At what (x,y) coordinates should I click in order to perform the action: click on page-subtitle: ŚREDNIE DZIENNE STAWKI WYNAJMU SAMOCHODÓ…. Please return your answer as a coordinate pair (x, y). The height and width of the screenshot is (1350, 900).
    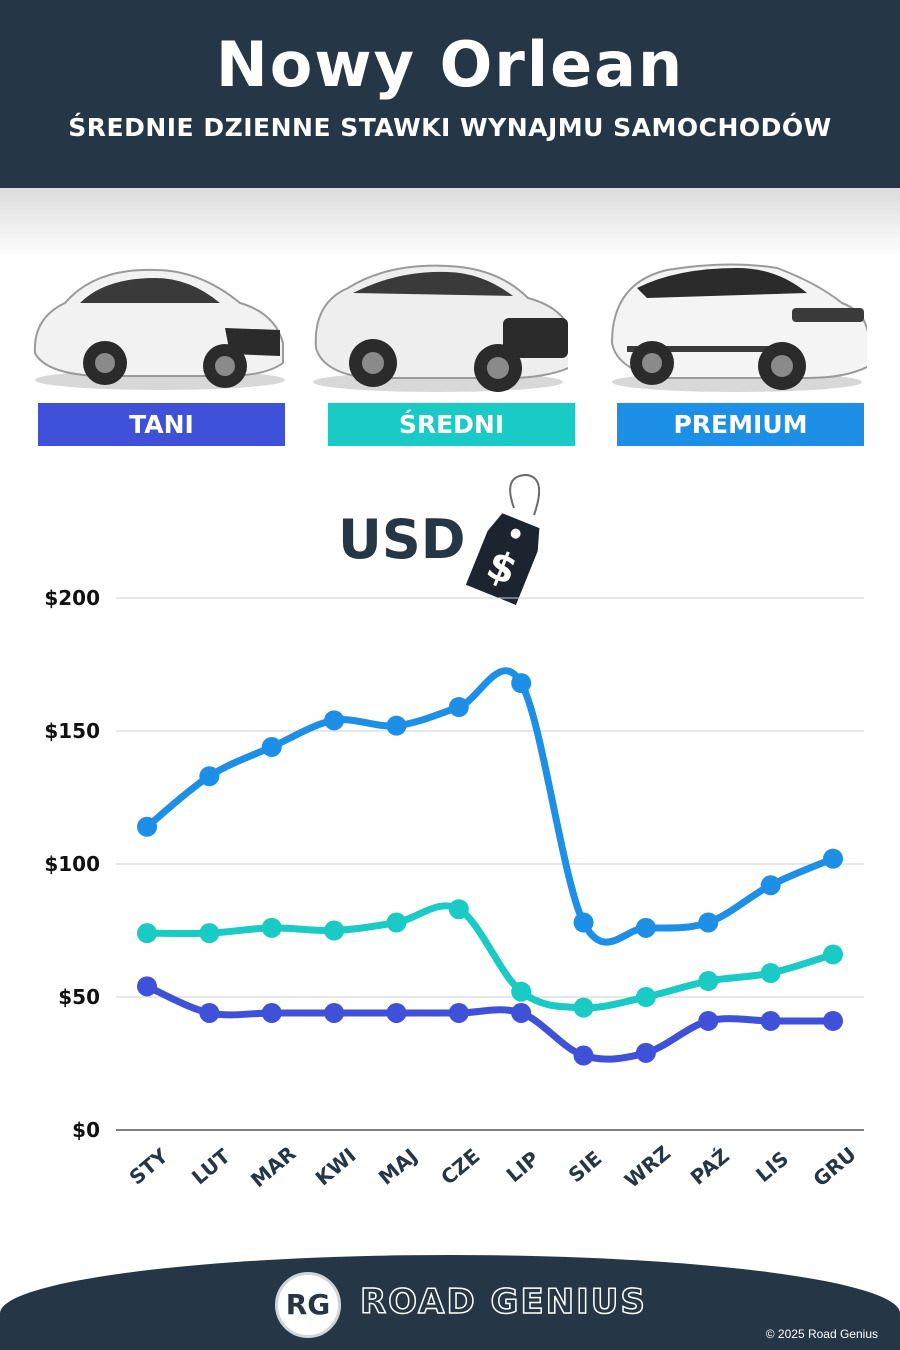
    Looking at the image, I should click on (450, 127).